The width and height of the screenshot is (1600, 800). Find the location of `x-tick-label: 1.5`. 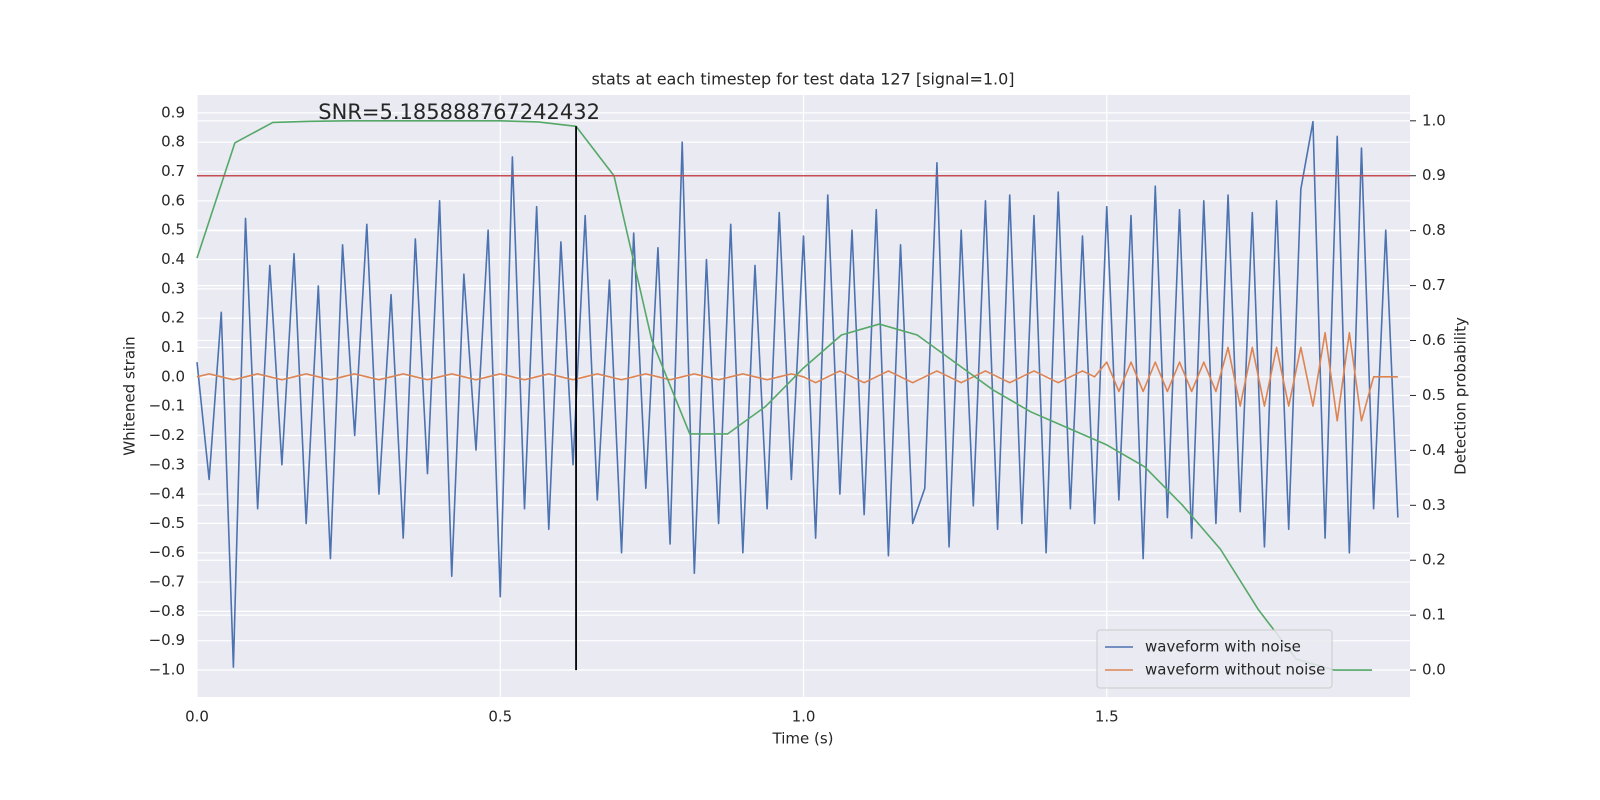

x-tick-label: 1.5 is located at coordinates (1107, 717).